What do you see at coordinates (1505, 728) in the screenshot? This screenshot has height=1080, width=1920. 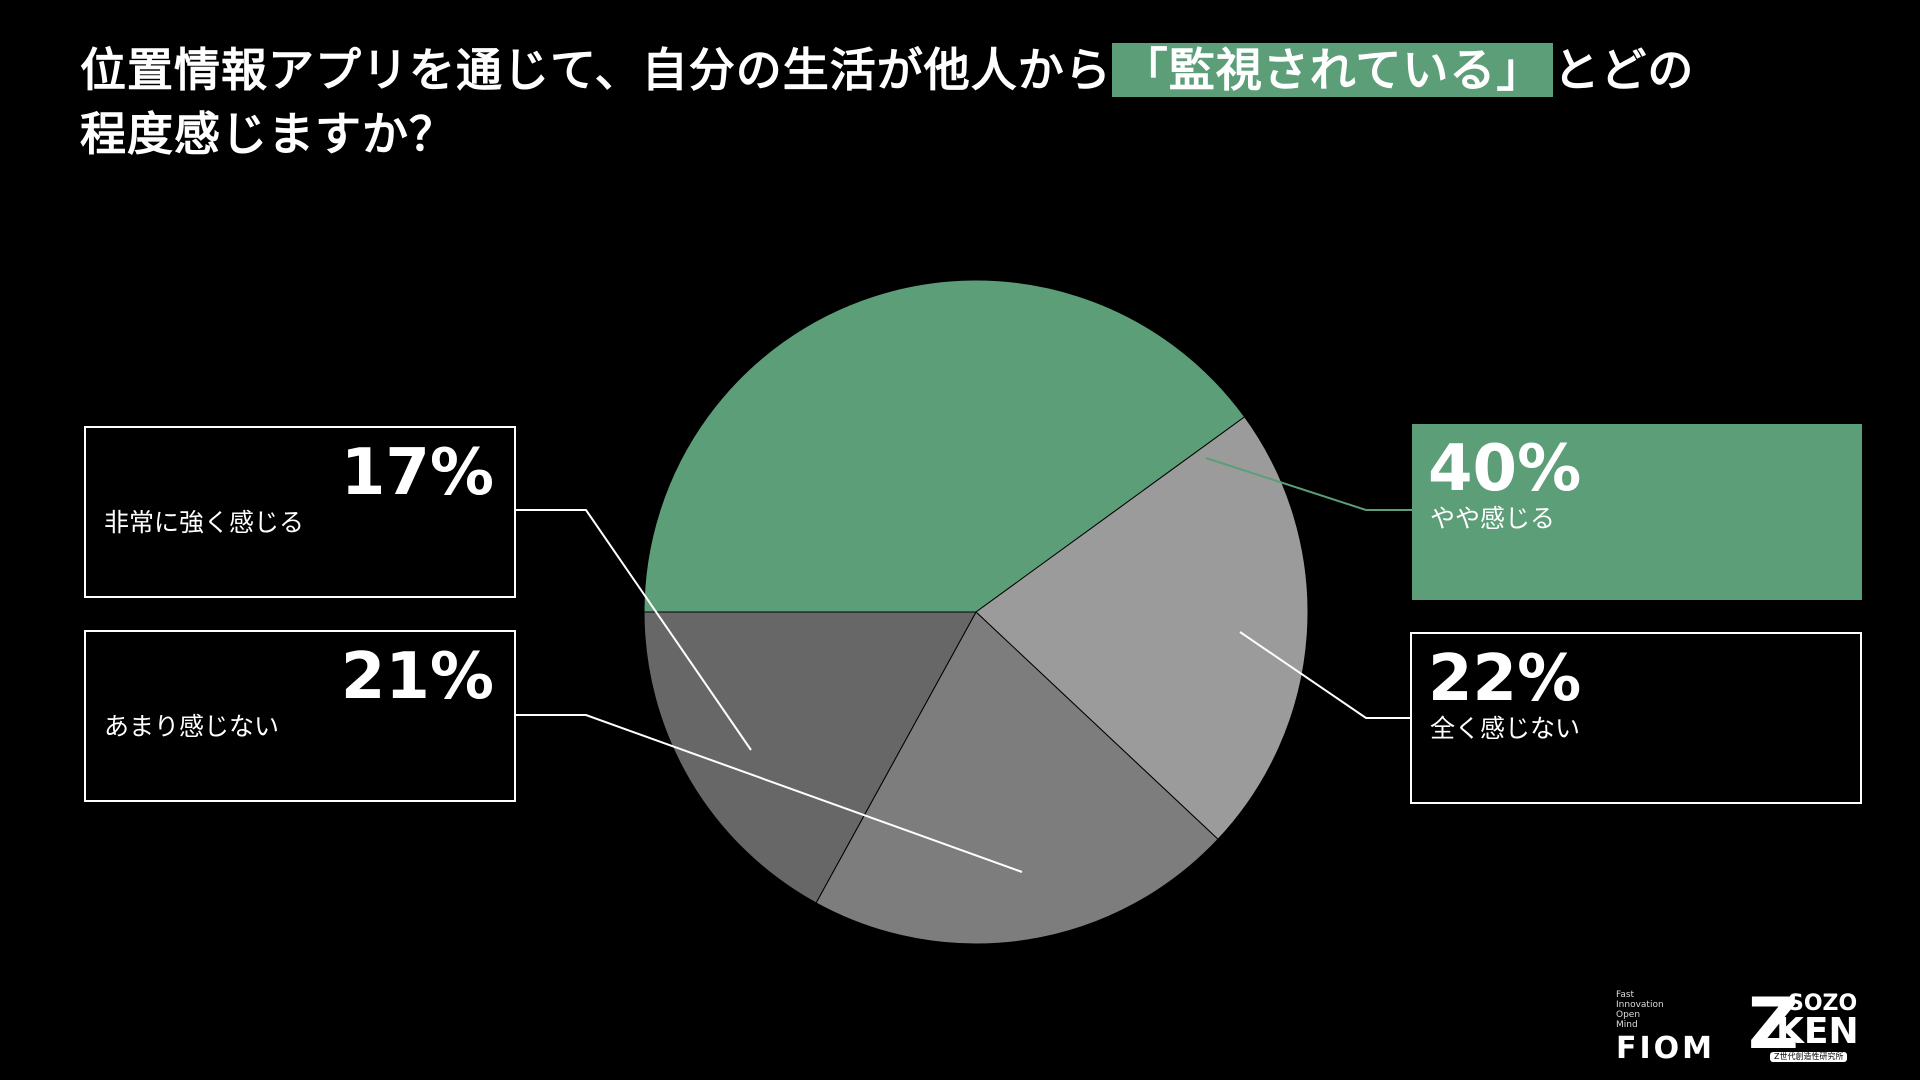 I see `category-not-at-all: 全く感じない` at bounding box center [1505, 728].